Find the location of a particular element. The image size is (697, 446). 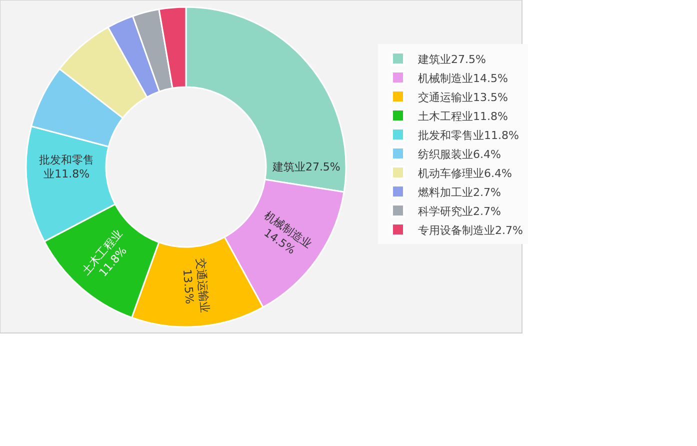

legend-label: 纺织服装业6.4% is located at coordinates (459, 154).